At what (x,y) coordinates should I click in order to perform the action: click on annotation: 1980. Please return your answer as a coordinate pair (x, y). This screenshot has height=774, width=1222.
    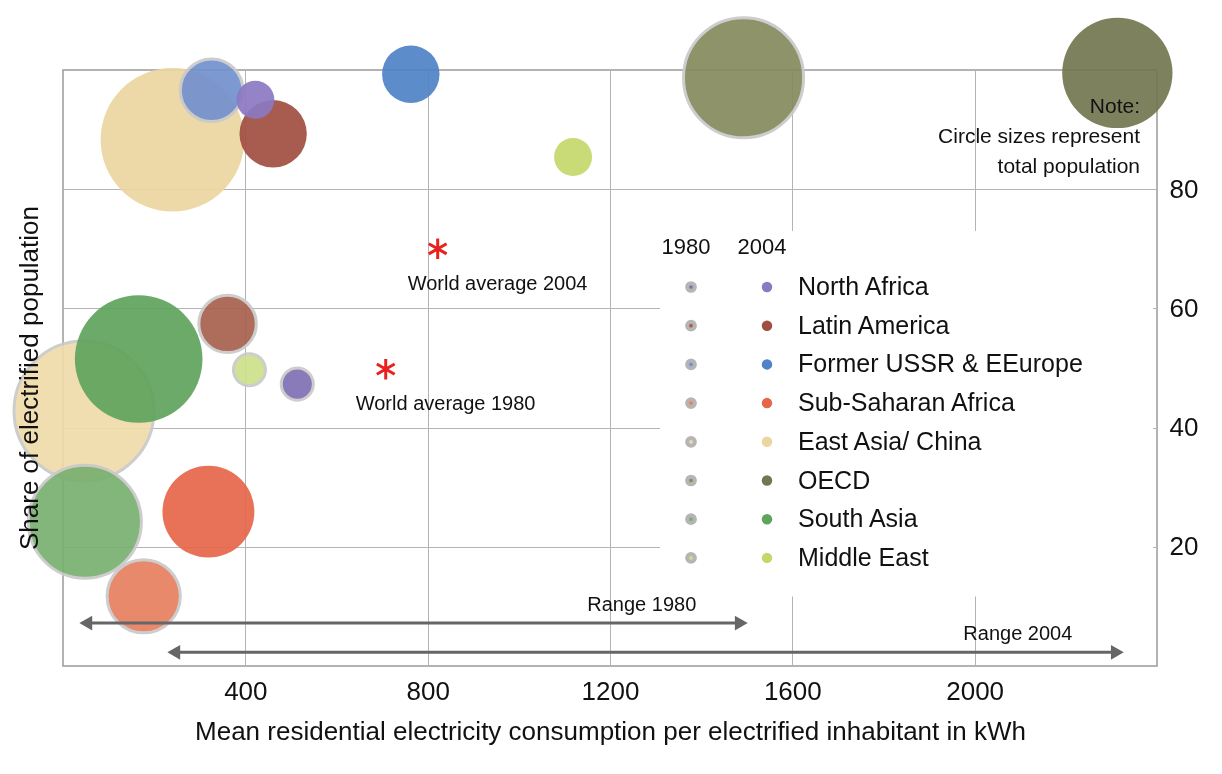
    Looking at the image, I should click on (686, 246).